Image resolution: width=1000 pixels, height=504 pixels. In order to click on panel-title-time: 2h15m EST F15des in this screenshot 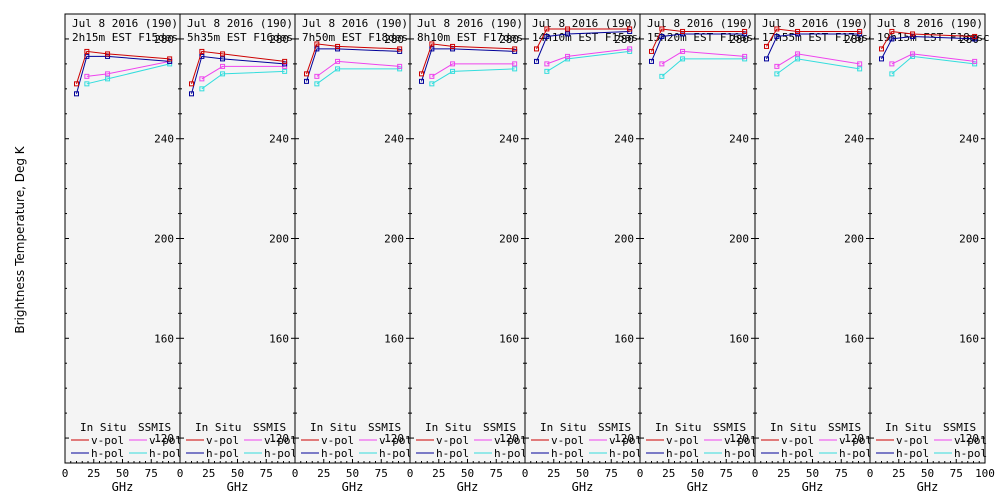, I will do `click(125, 37)`.